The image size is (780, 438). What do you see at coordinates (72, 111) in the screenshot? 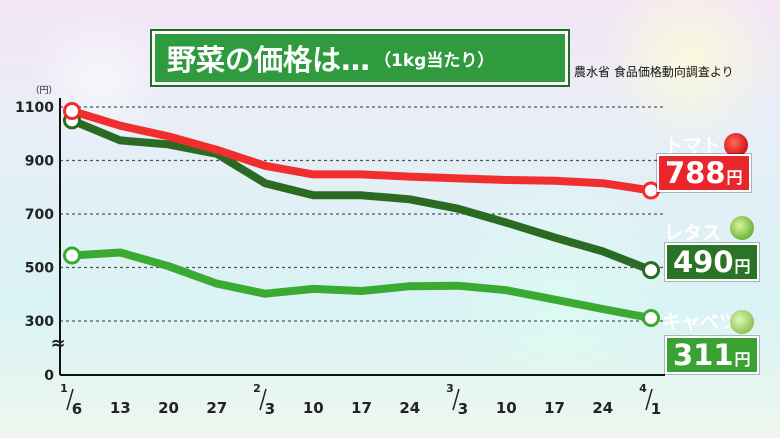
I see `data-point-tomato` at bounding box center [72, 111].